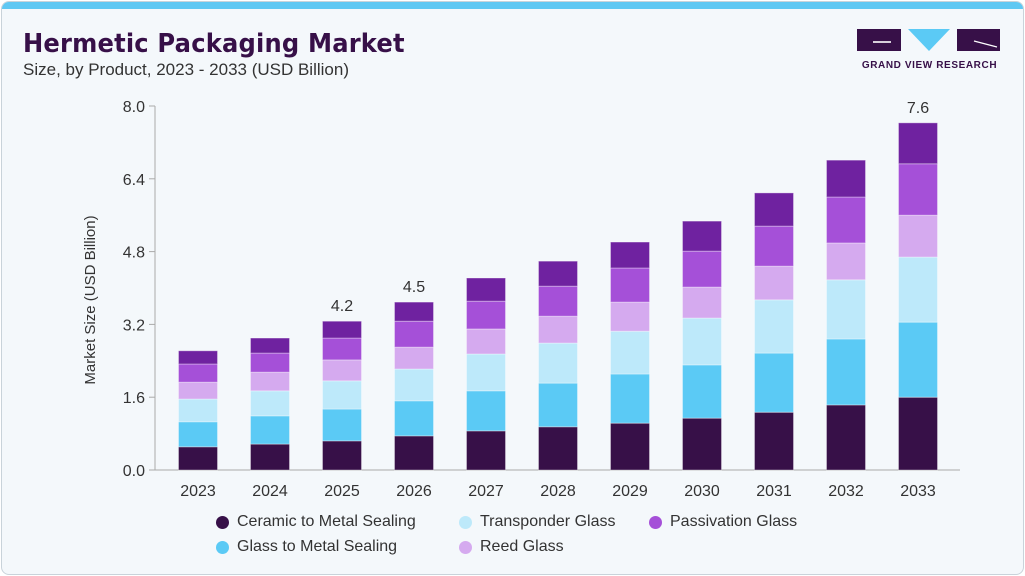 This screenshot has width=1025, height=576. I want to click on legend-item: Glass to Metal Sealing, so click(306, 547).